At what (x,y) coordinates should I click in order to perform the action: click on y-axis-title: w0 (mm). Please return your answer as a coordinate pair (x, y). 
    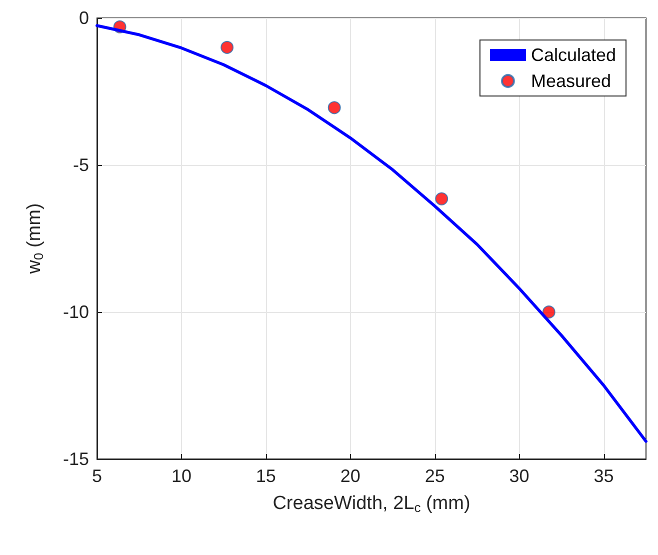
    Looking at the image, I should click on (35, 239).